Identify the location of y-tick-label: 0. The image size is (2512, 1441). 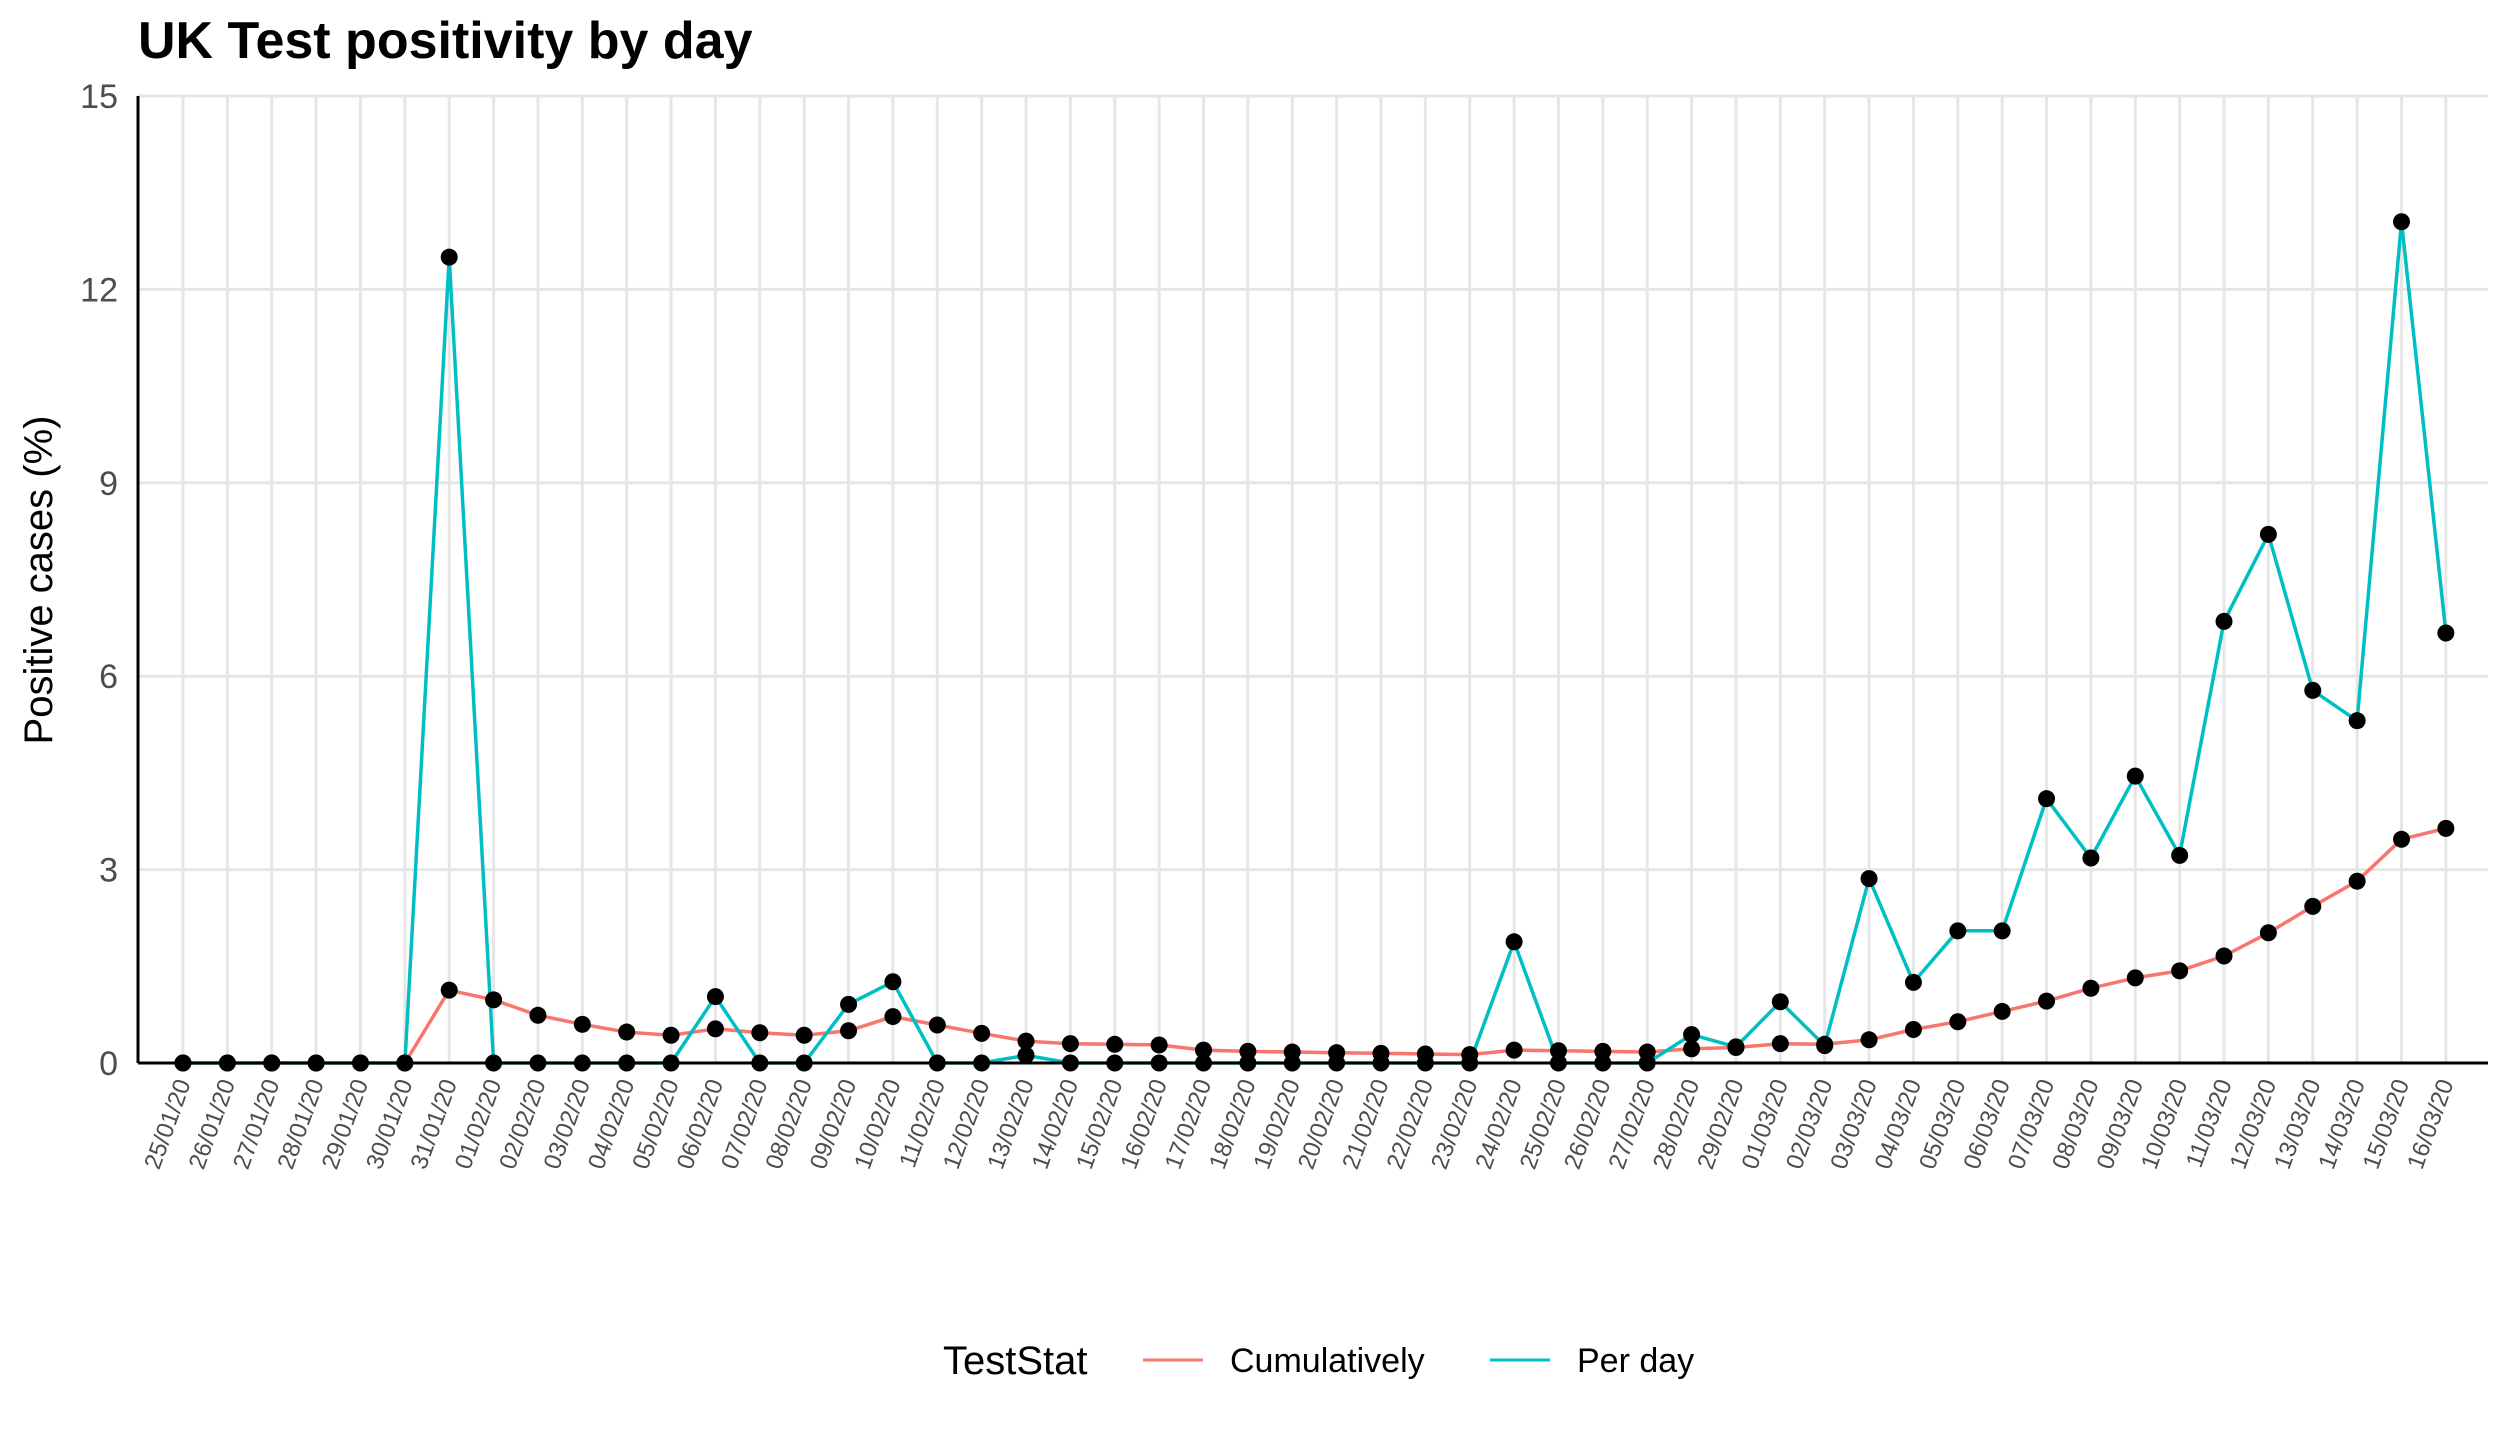
(108, 1064).